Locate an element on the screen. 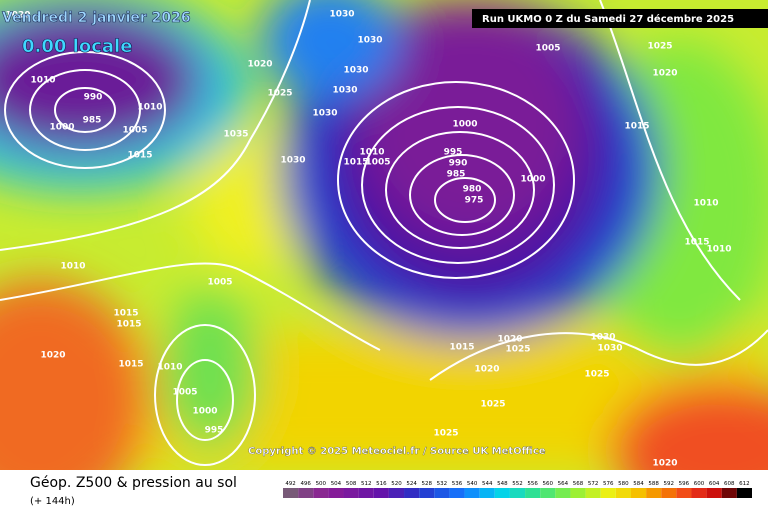  colorbar-label: 504 is located at coordinates (336, 484).